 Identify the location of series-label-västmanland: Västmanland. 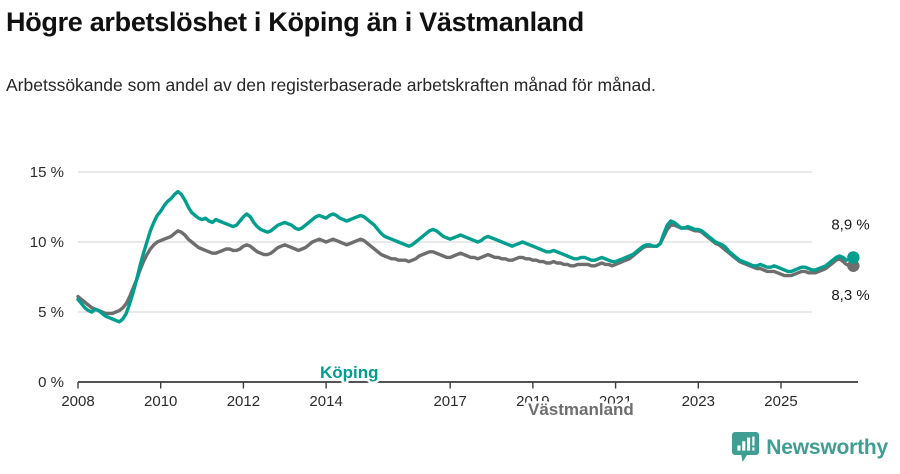
(581, 409).